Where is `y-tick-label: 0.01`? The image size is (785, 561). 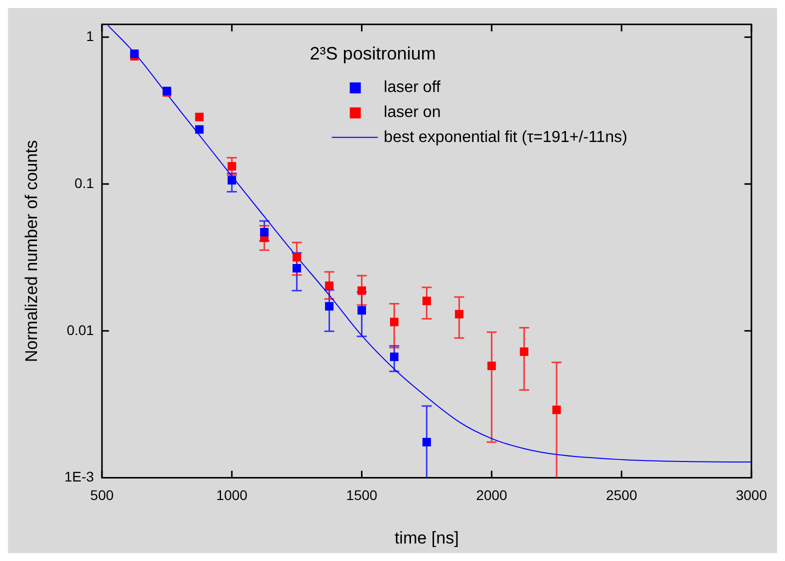
y-tick-label: 0.01 is located at coordinates (80, 330).